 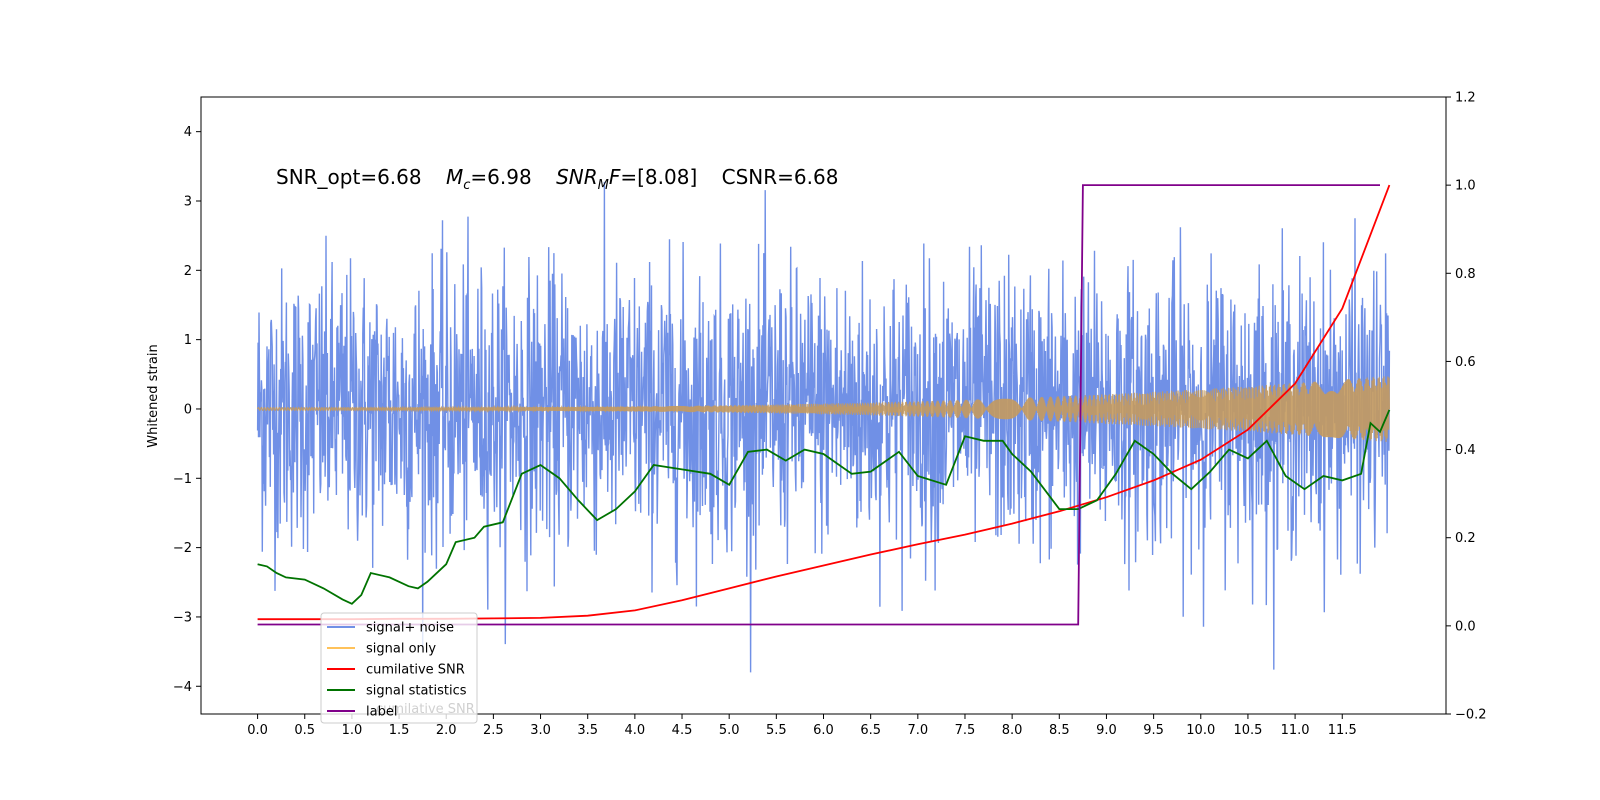 I want to click on x-tick-label: 7.5, so click(x=965, y=730).